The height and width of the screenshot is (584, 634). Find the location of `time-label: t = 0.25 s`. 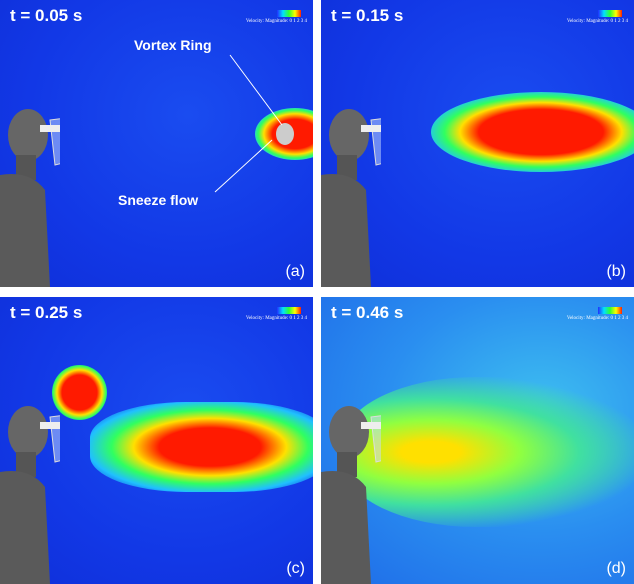

time-label: t = 0.25 s is located at coordinates (46, 312).